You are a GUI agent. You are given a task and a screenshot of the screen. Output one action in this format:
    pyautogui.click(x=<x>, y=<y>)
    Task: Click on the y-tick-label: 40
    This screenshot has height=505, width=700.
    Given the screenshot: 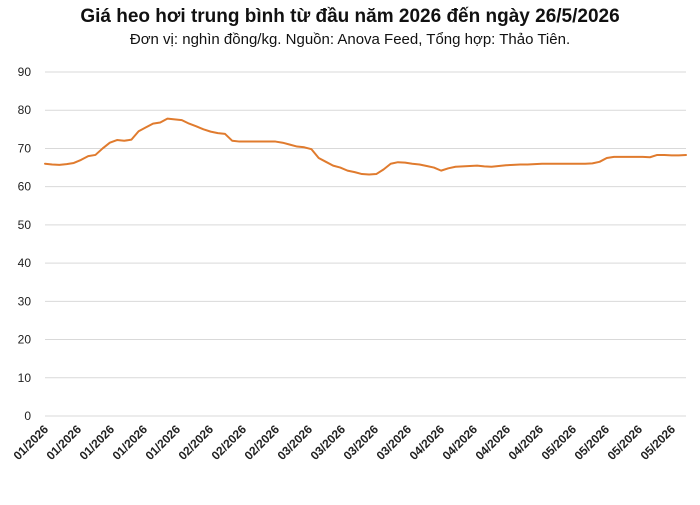 What is the action you would take?
    pyautogui.click(x=25, y=263)
    